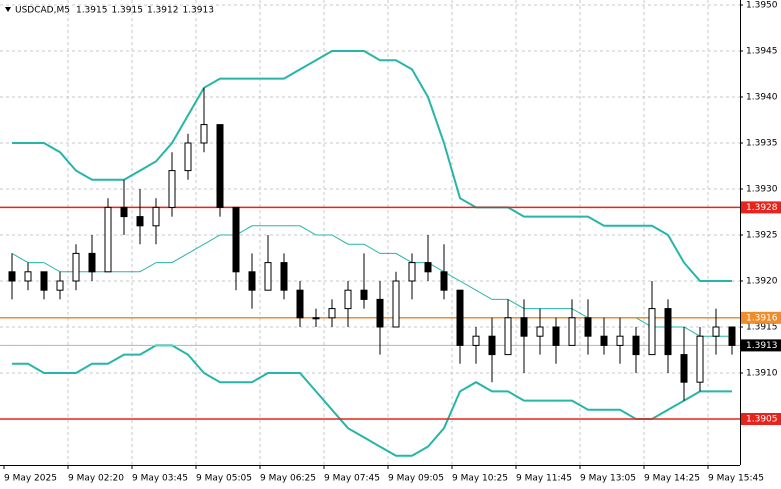  Describe the element at coordinates (8, 9) in the screenshot. I see `dropdown-icon` at that location.